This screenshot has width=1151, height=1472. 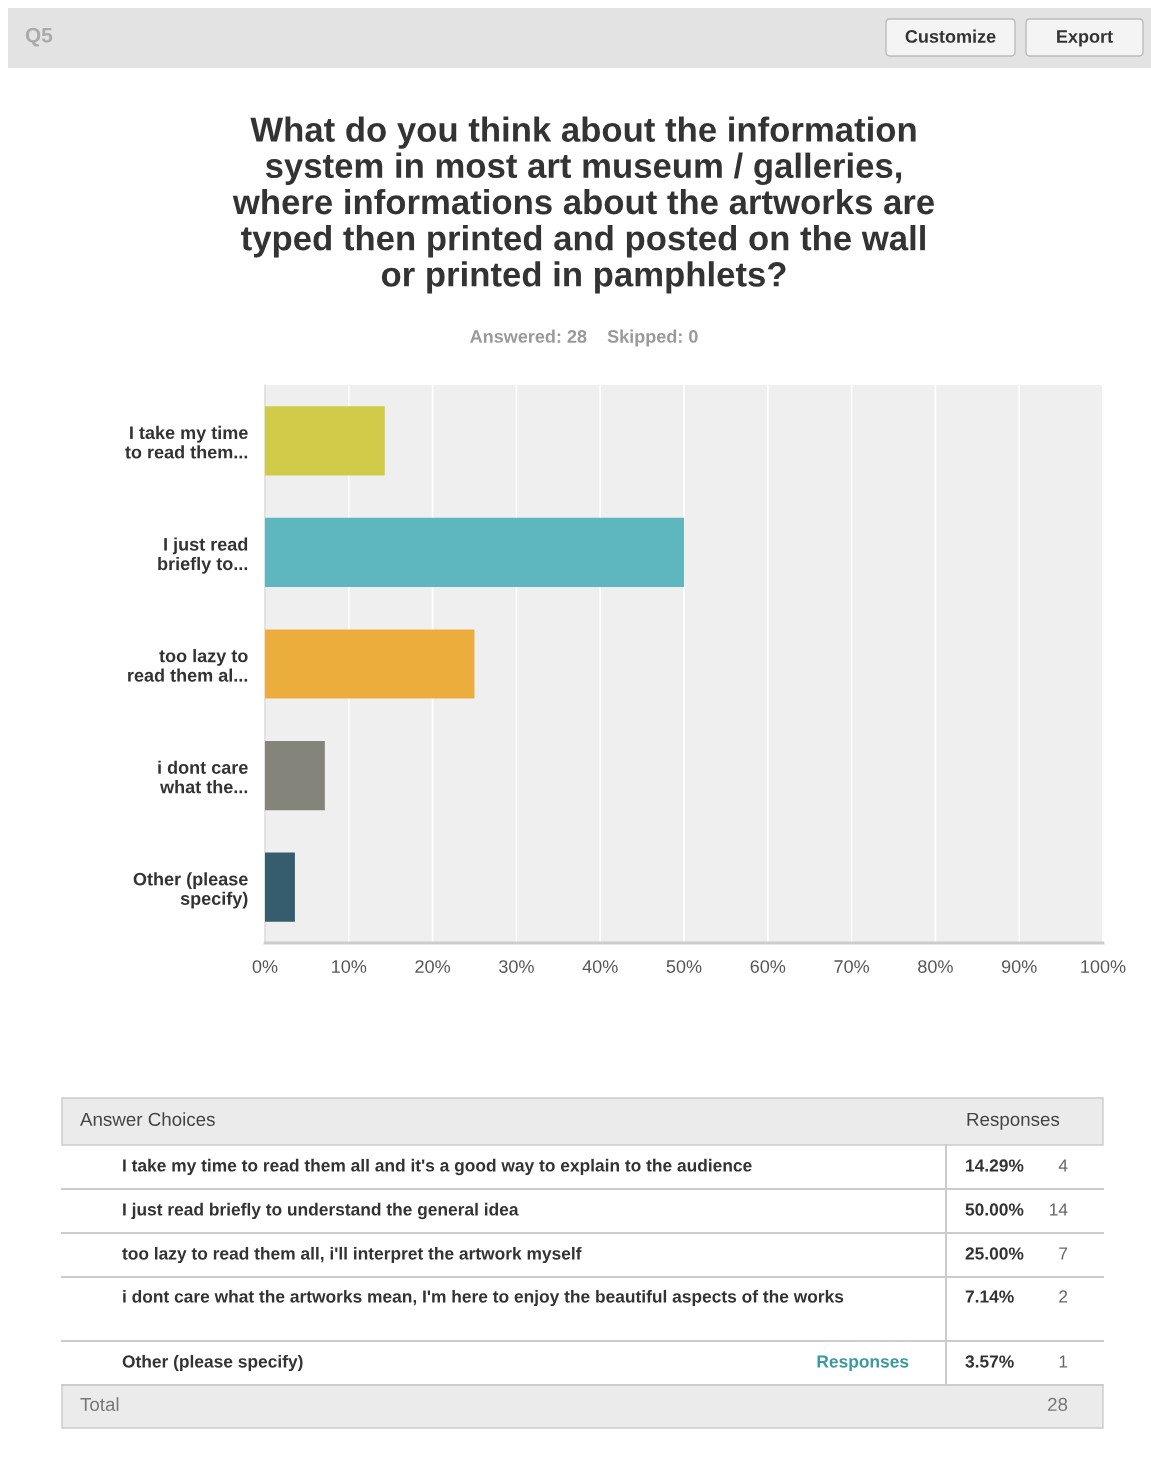 I want to click on text: Answer Choices, so click(x=147, y=1119).